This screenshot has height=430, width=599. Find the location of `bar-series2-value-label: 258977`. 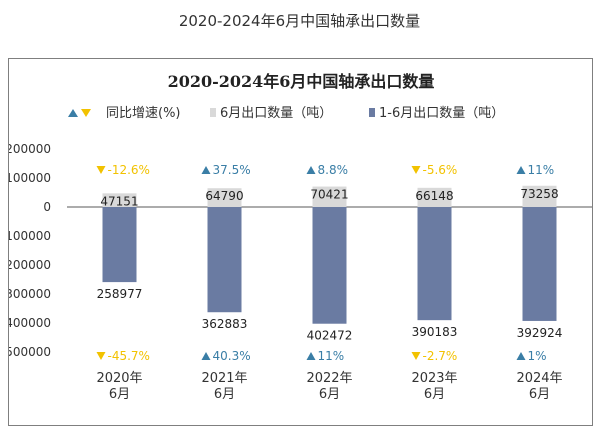

bar-series2-value-label: 258977 is located at coordinates (120, 294).